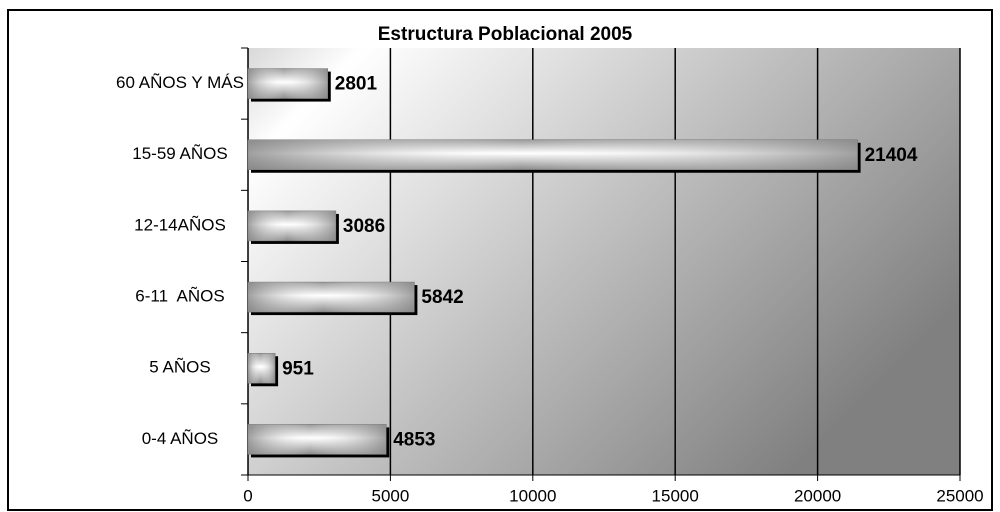  Describe the element at coordinates (675, 495) in the screenshot. I see `x-tick-label: 15000` at that location.